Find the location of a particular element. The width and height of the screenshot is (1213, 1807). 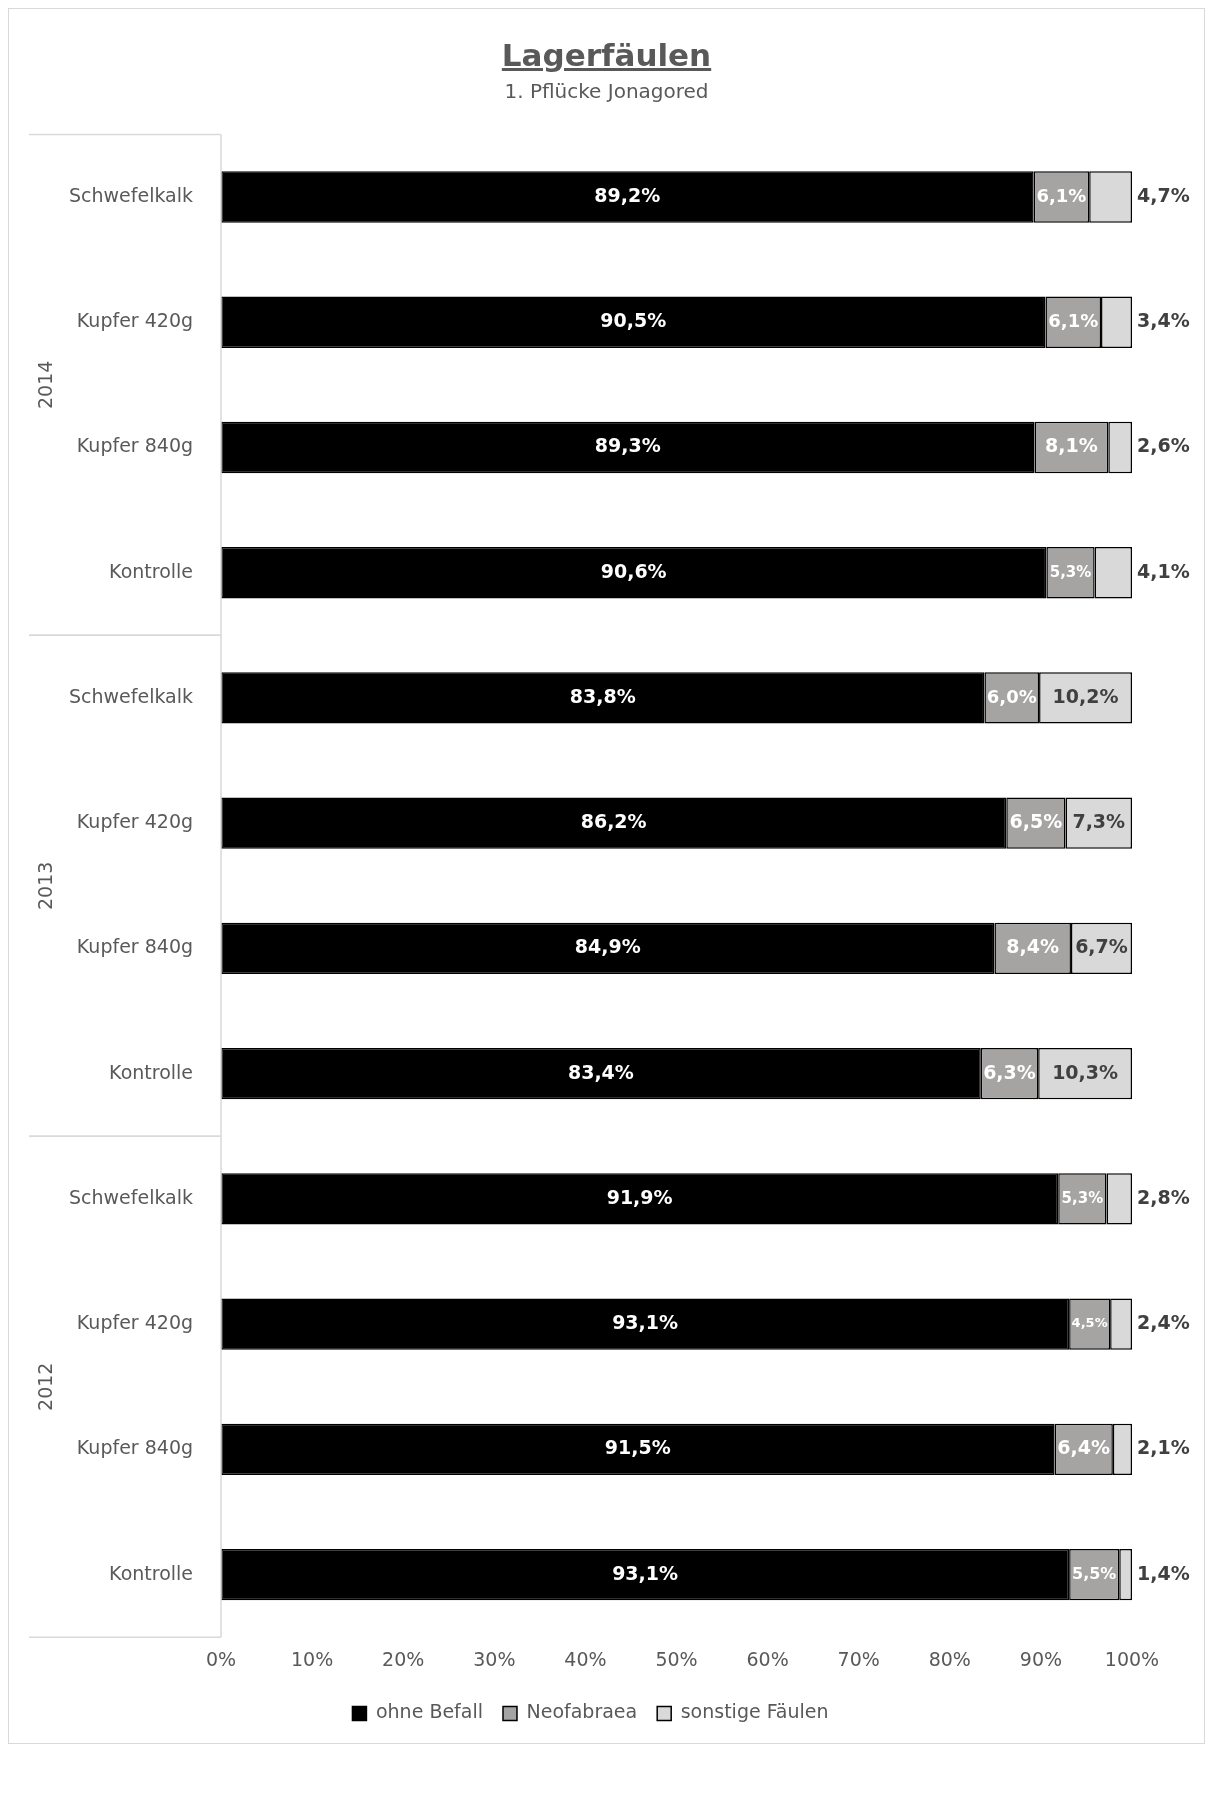

x-tick-label: 100% is located at coordinates (1132, 1658).